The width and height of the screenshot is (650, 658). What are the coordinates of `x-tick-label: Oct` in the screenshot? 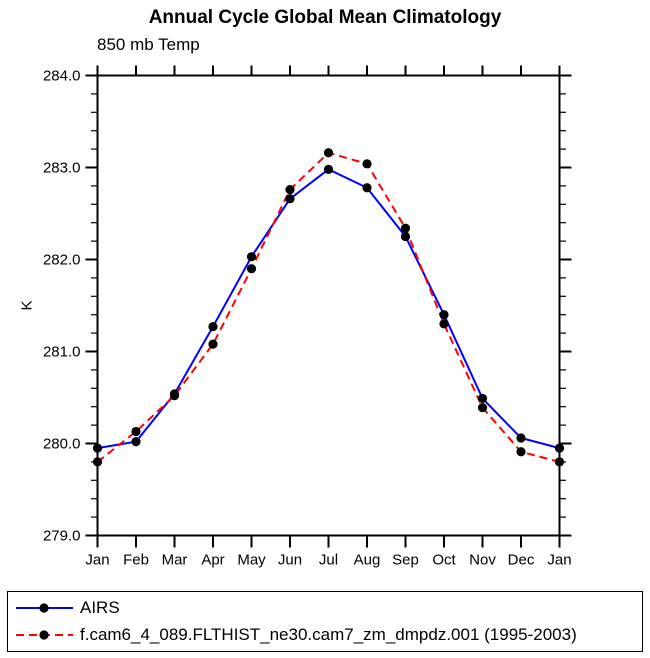 It's located at (444, 560).